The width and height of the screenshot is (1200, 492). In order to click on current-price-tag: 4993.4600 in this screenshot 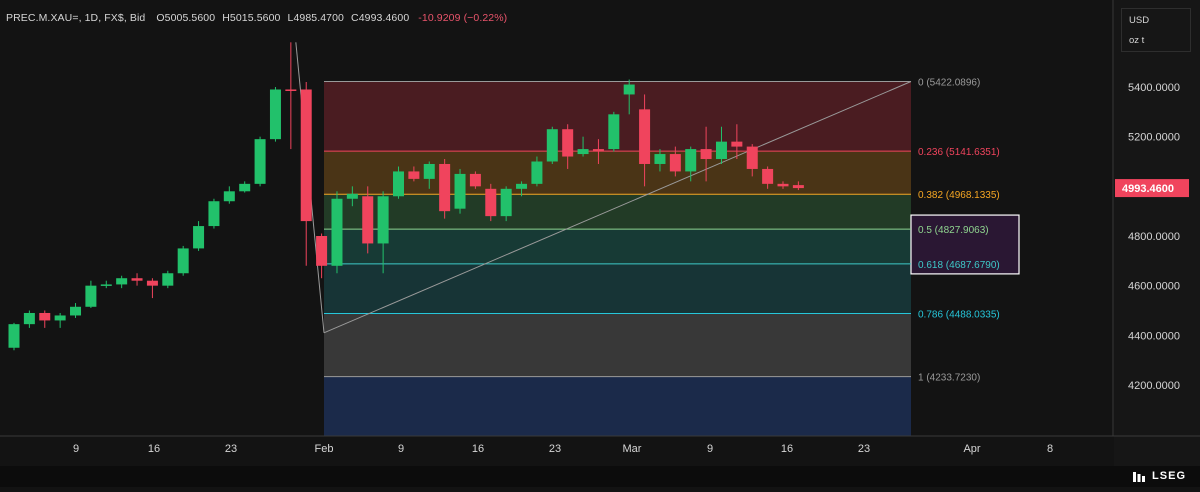, I will do `click(1152, 188)`.